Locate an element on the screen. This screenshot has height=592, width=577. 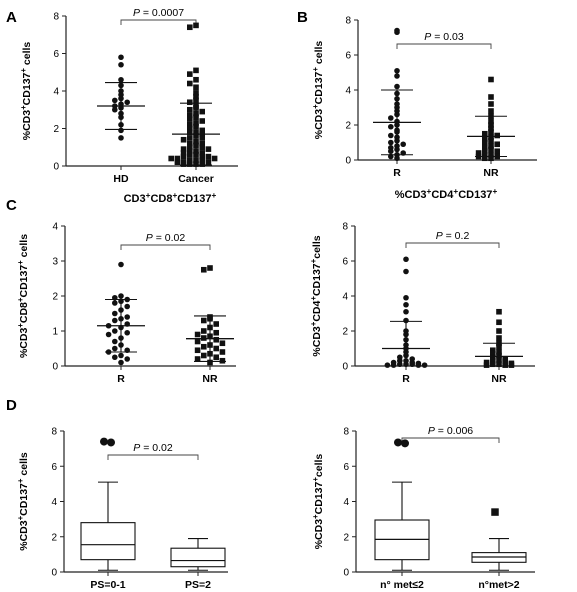
box-iqr is located at coordinates (108, 541).